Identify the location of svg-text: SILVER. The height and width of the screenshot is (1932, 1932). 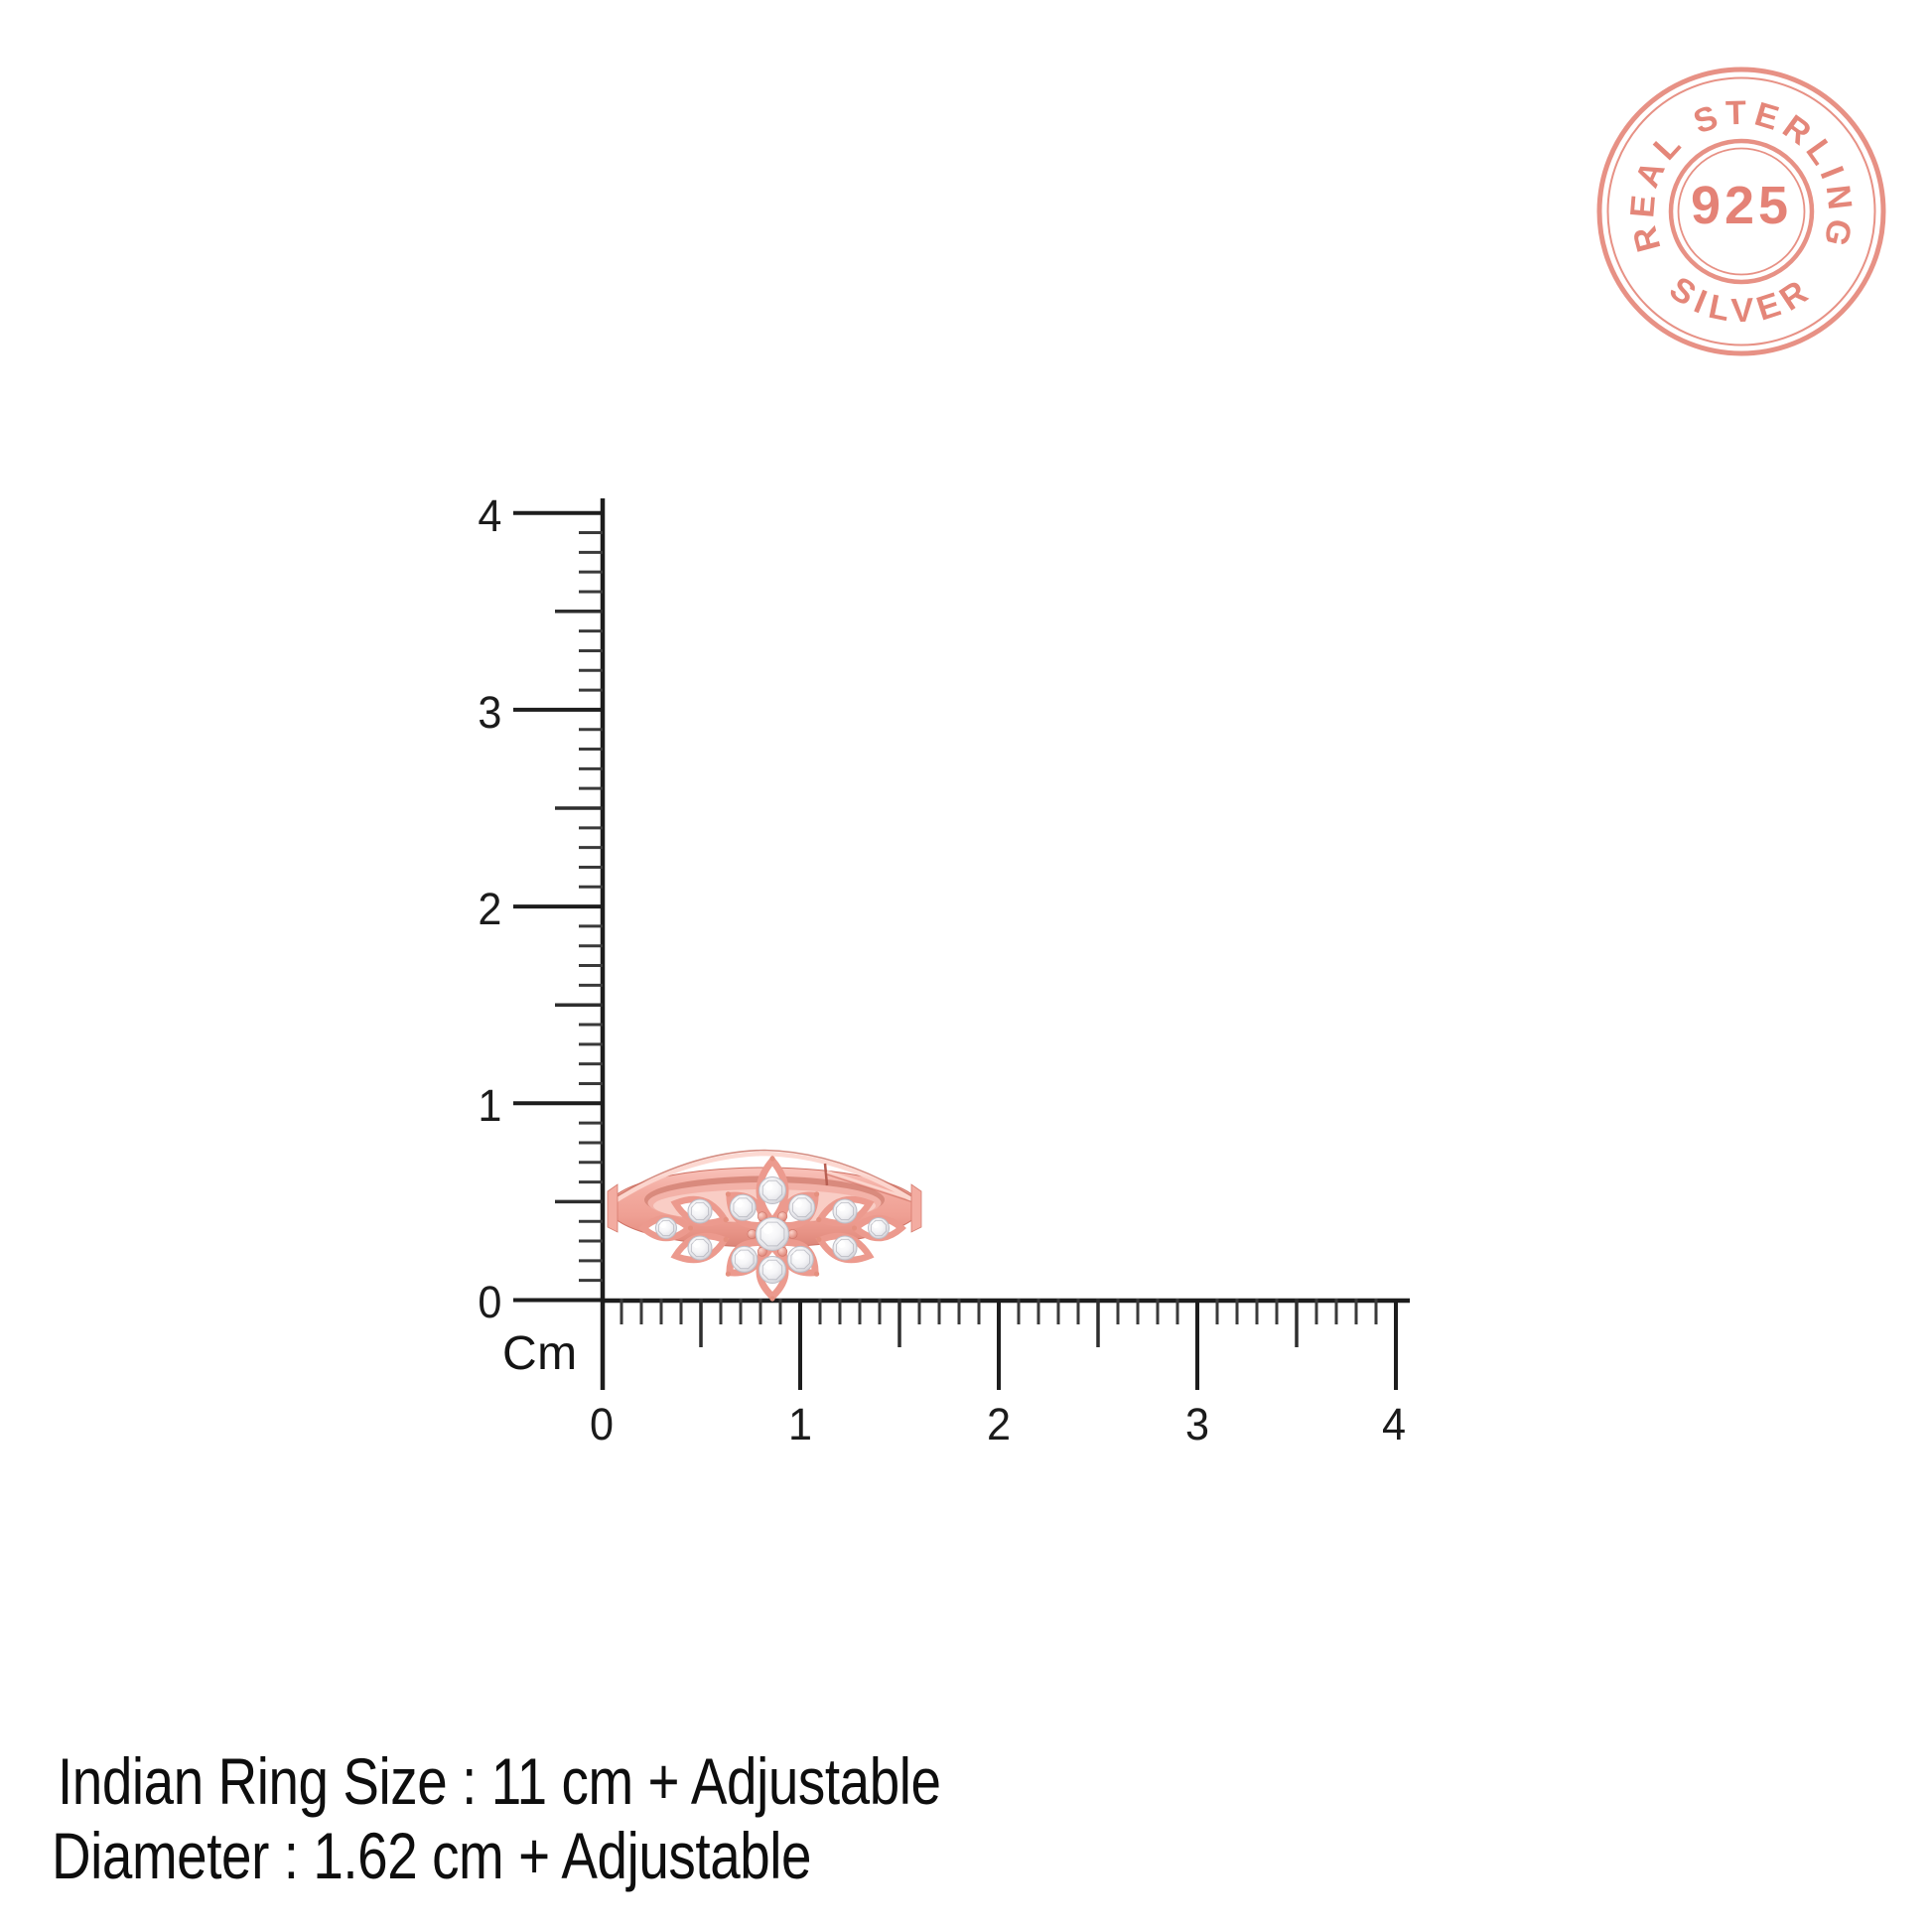
(1742, 300).